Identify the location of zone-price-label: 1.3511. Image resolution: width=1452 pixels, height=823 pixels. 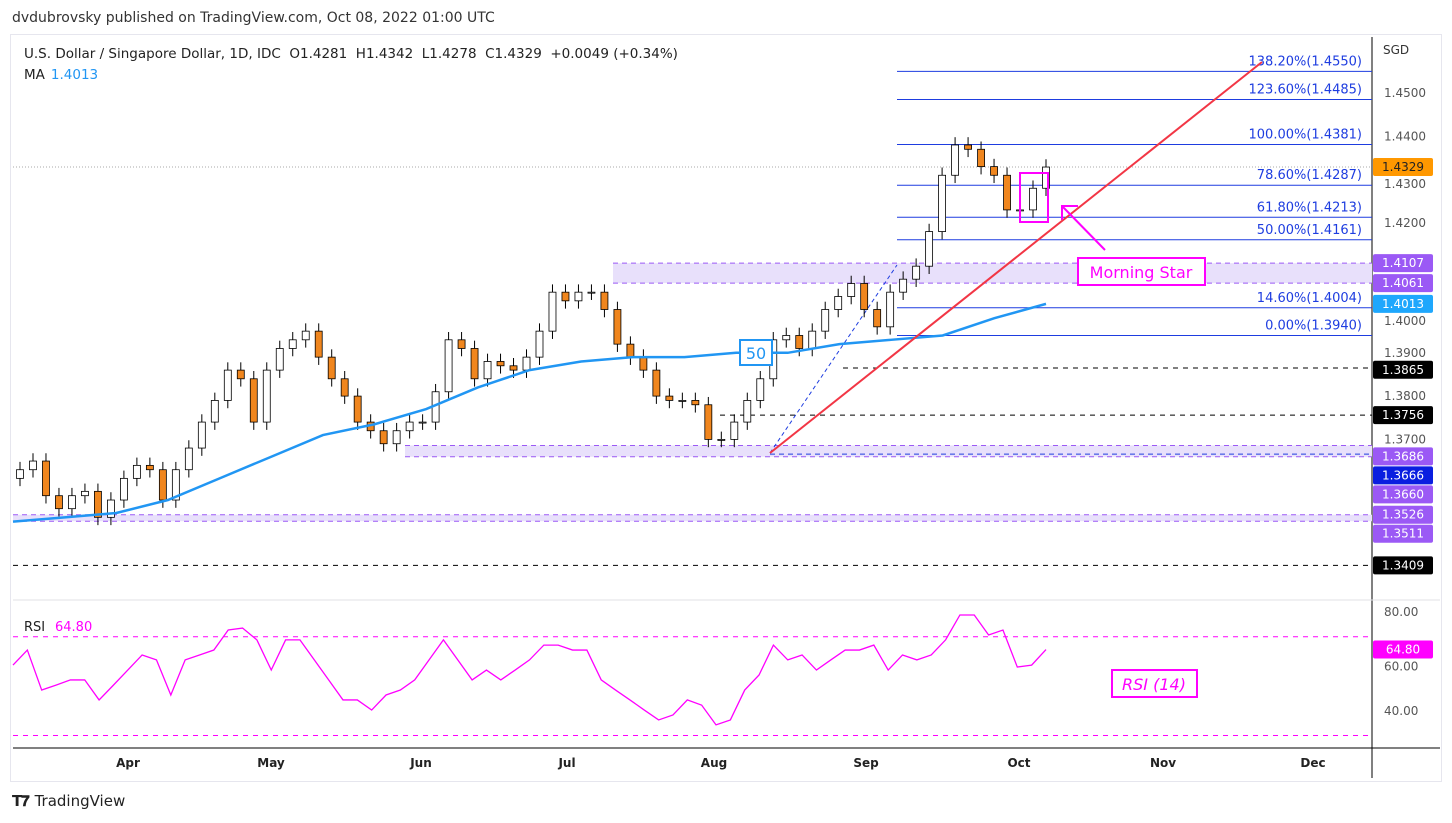
(1403, 534).